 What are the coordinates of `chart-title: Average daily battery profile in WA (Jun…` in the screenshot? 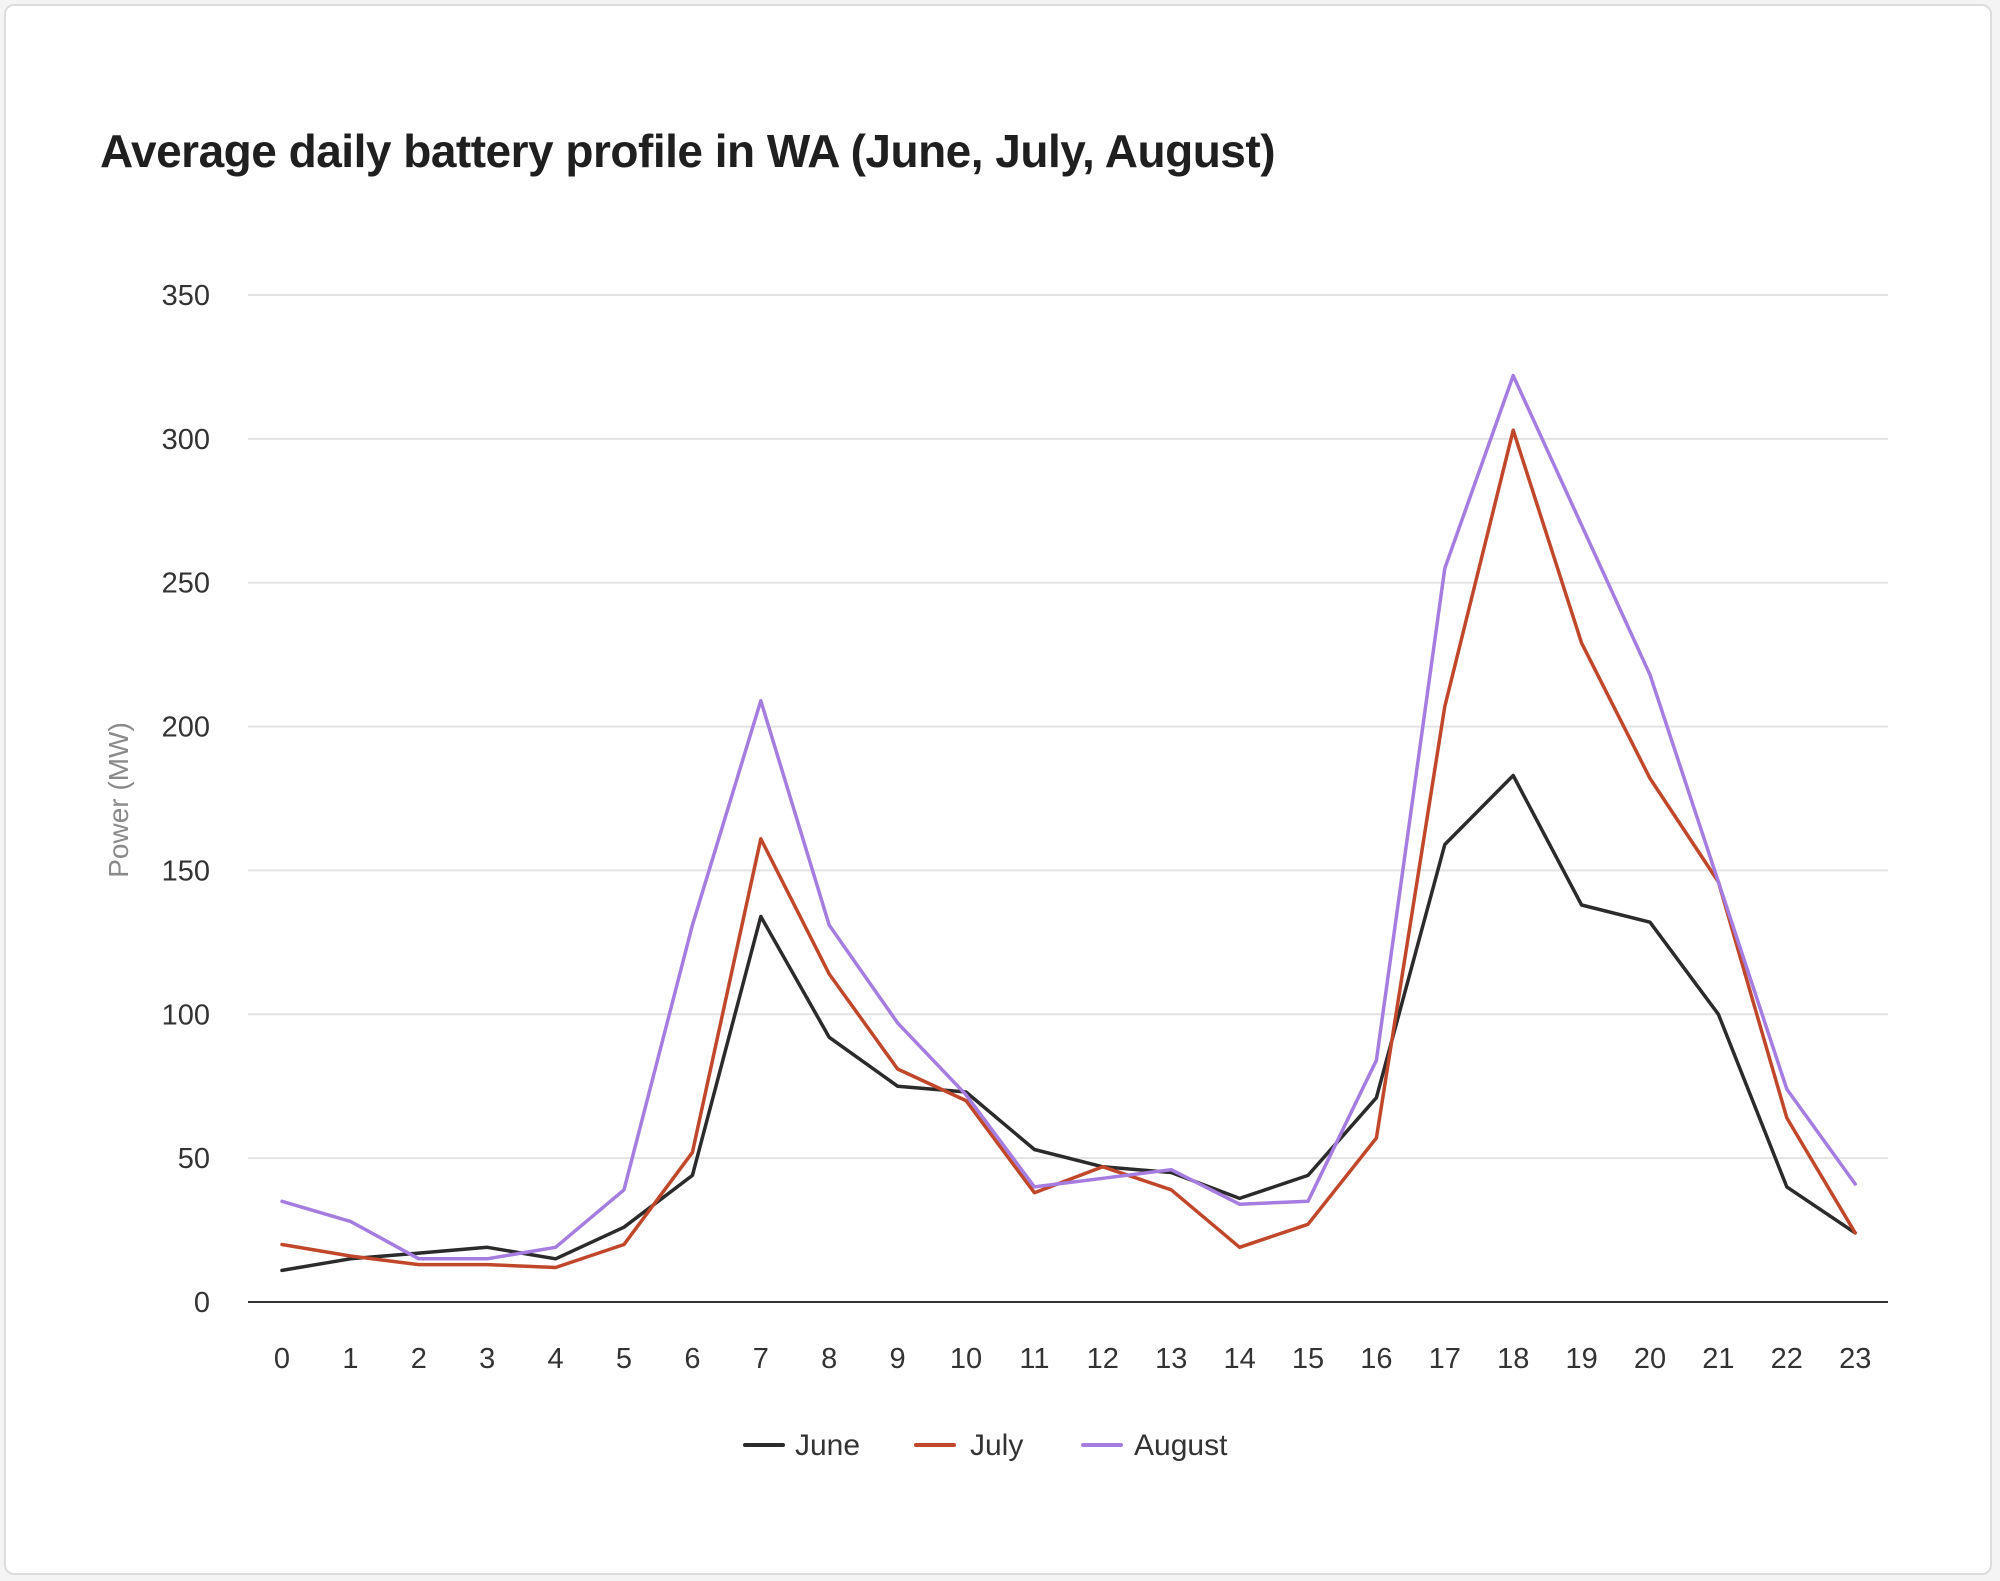 It's located at (688, 151).